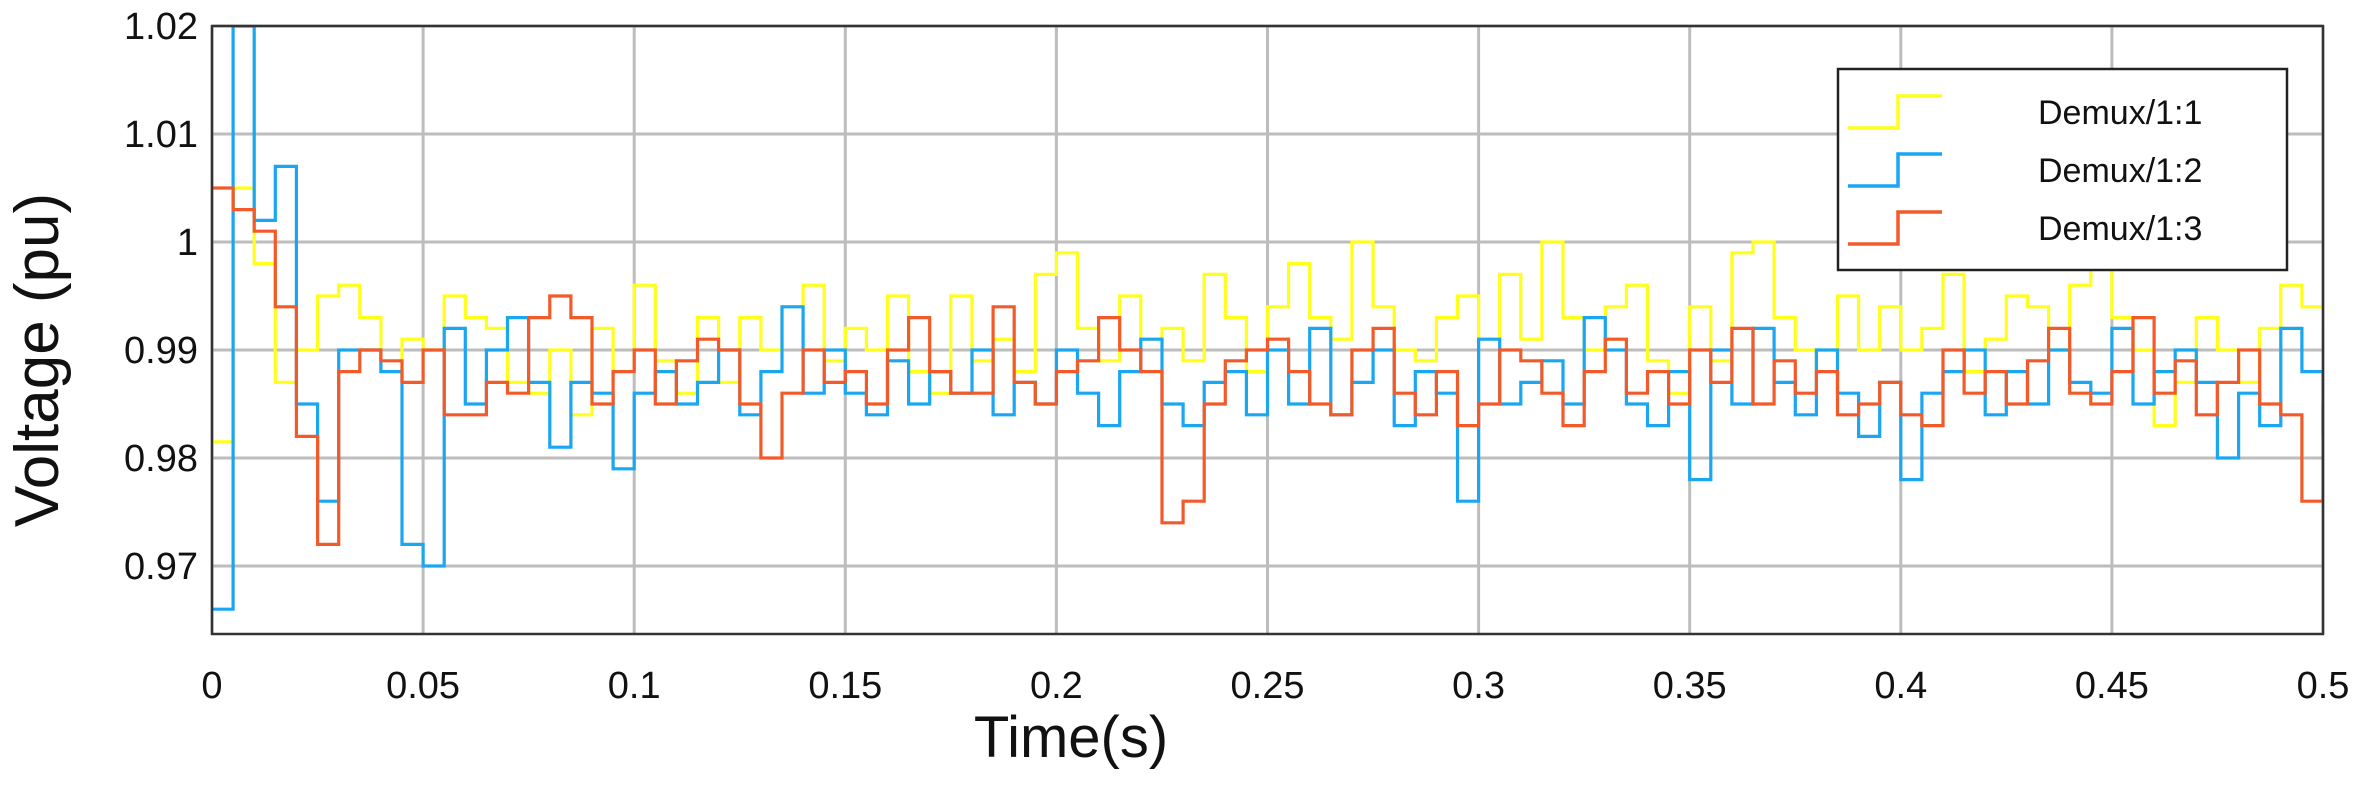 This screenshot has height=795, width=2370. I want to click on x-tick-label: 0.5, so click(2323, 686).